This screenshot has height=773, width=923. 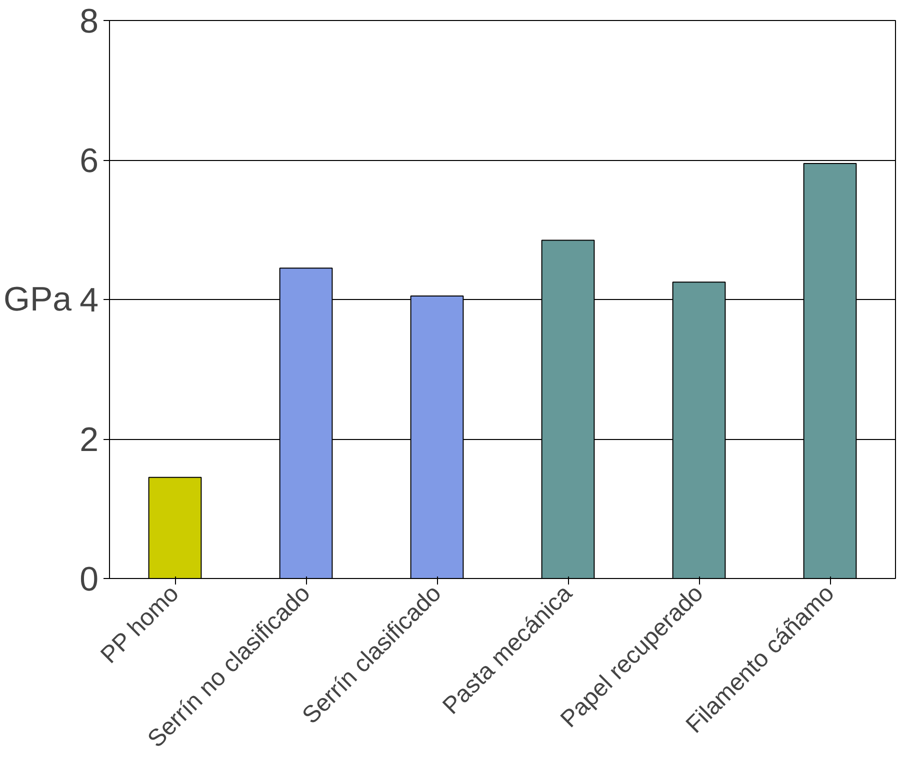 I want to click on y-tick-label: 4, so click(x=89, y=301).